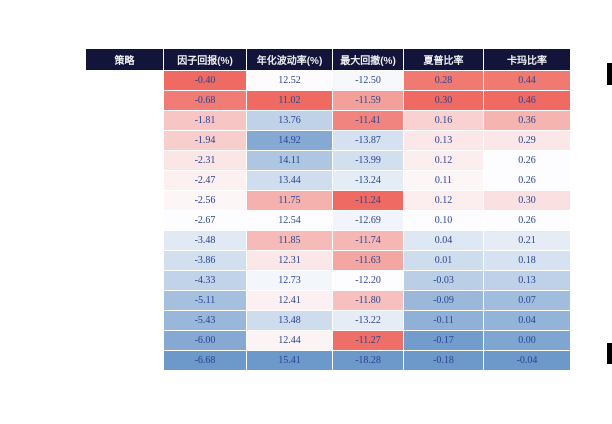 Image resolution: width=612 pixels, height=424 pixels. Describe the element at coordinates (205, 240) in the screenshot. I see `value-cell: -3.48` at that location.